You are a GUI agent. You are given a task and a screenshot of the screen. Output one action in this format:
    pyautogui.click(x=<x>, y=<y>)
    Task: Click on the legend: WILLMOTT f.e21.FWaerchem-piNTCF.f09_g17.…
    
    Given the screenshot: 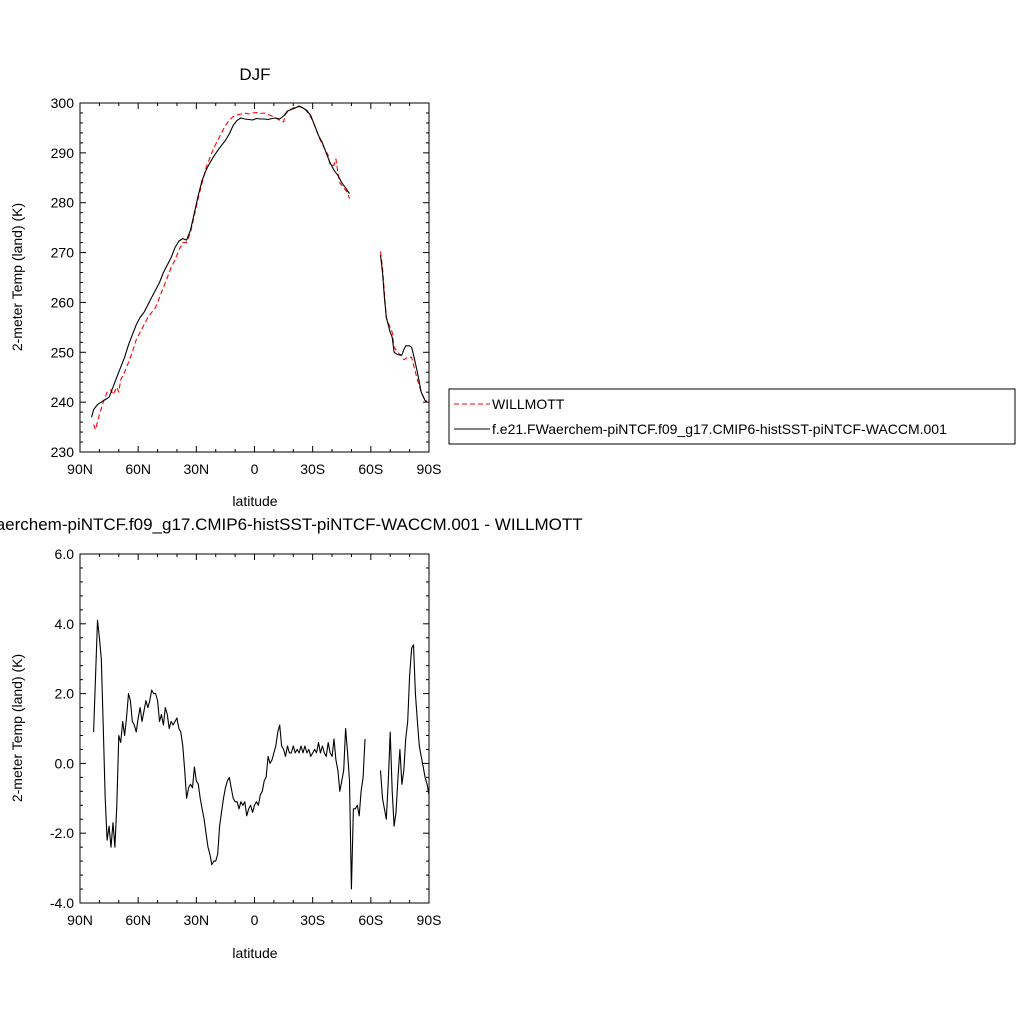 What is the action you would take?
    pyautogui.click(x=732, y=416)
    